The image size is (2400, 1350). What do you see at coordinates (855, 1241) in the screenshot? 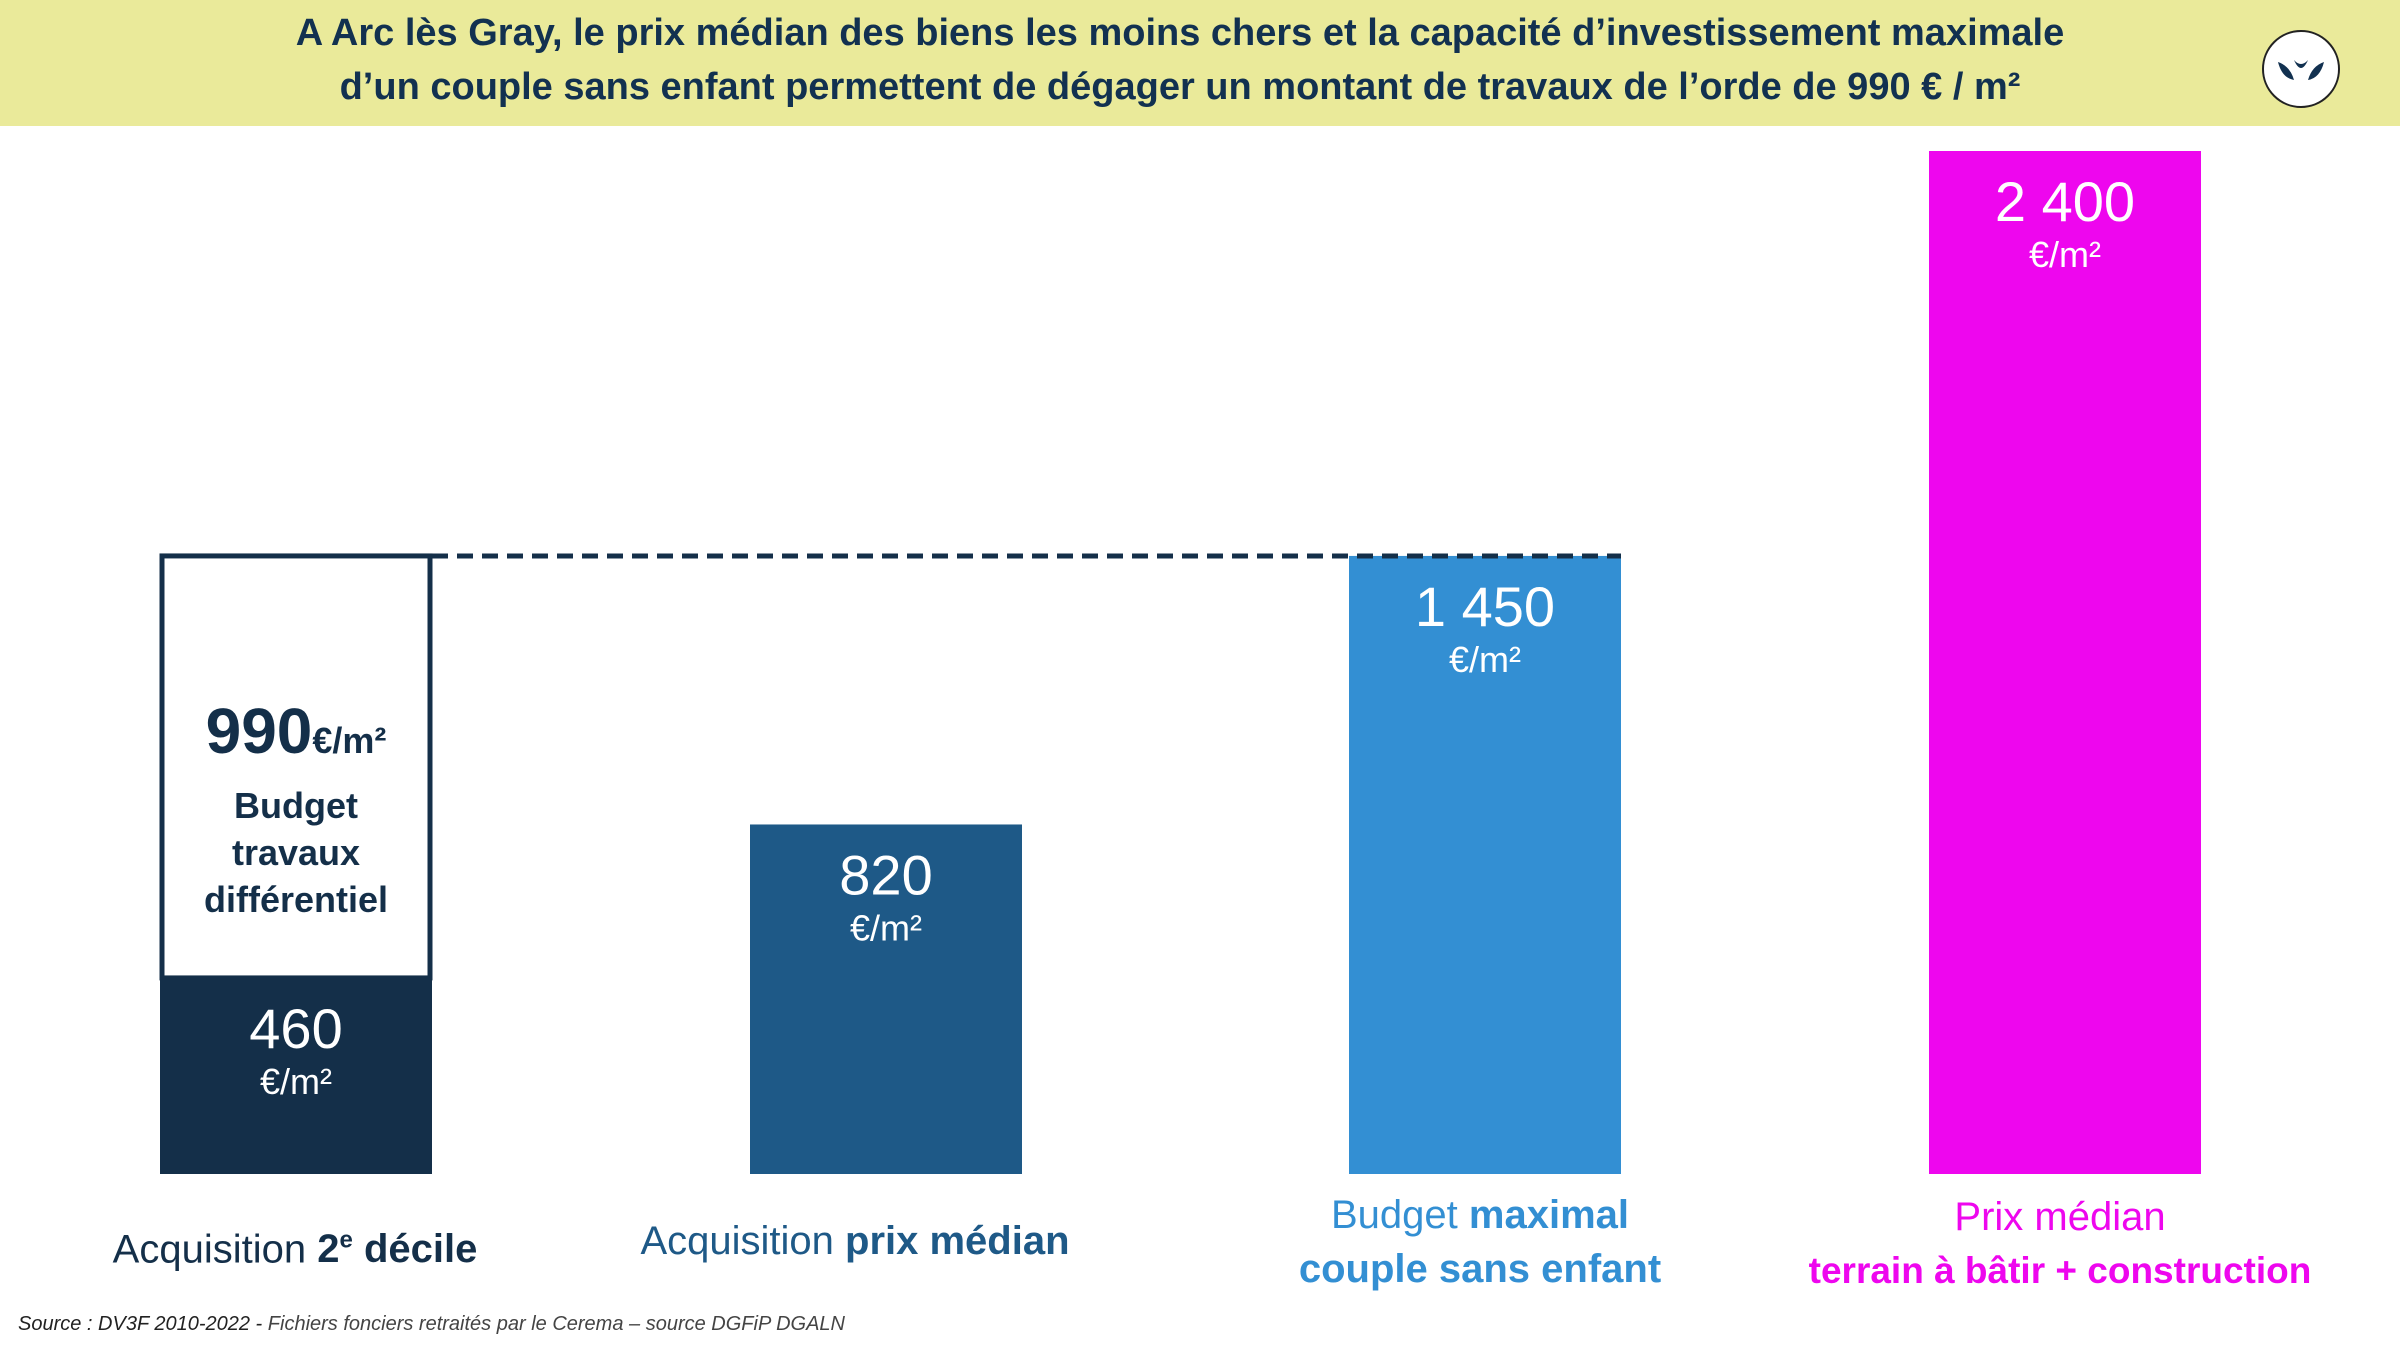
I see `category-label-prix-median: Acquisition prix médian` at bounding box center [855, 1241].